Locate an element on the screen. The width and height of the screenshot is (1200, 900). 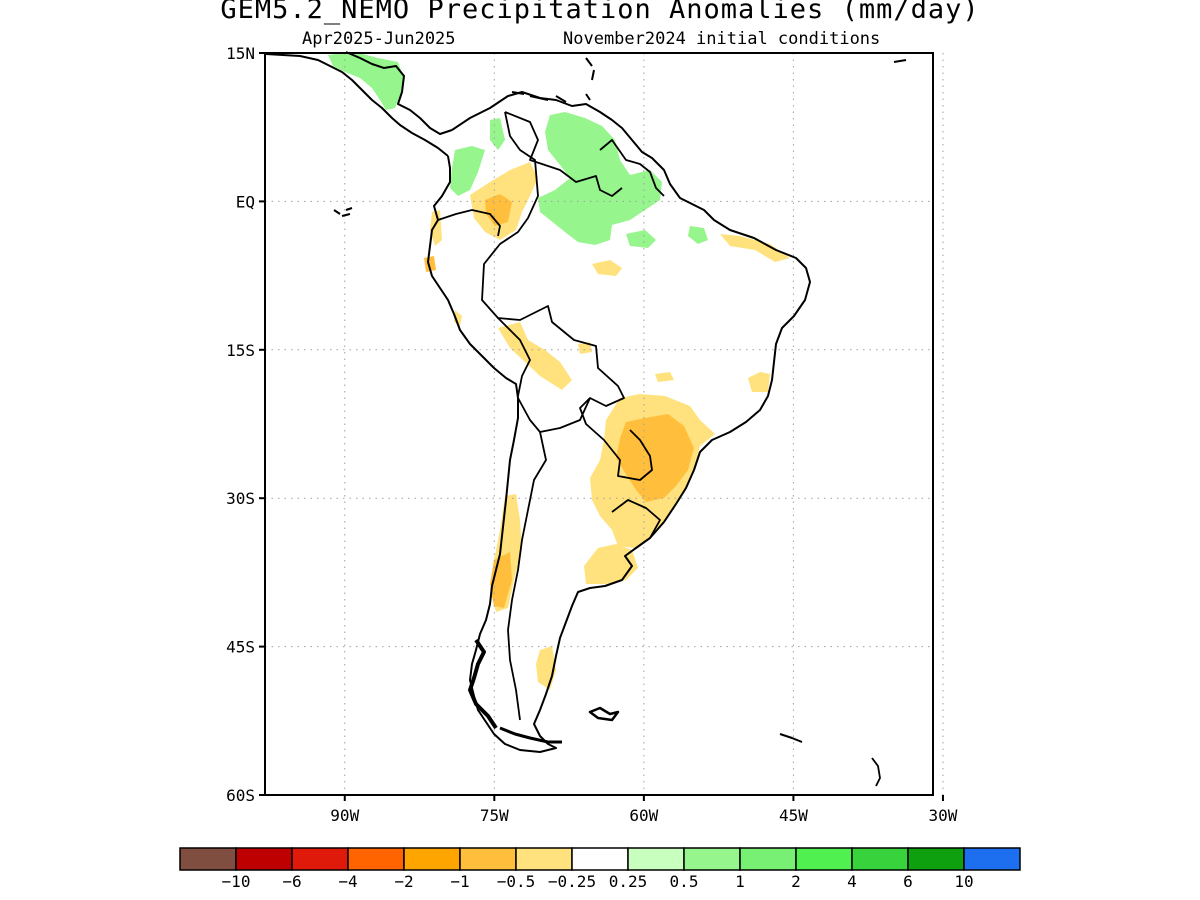
colorbar-labels: −10 −6 −4 −2 −1 −0.5 −0.25 0.25 0.5 1 2 4 6 10 is located at coordinates (598, 881).